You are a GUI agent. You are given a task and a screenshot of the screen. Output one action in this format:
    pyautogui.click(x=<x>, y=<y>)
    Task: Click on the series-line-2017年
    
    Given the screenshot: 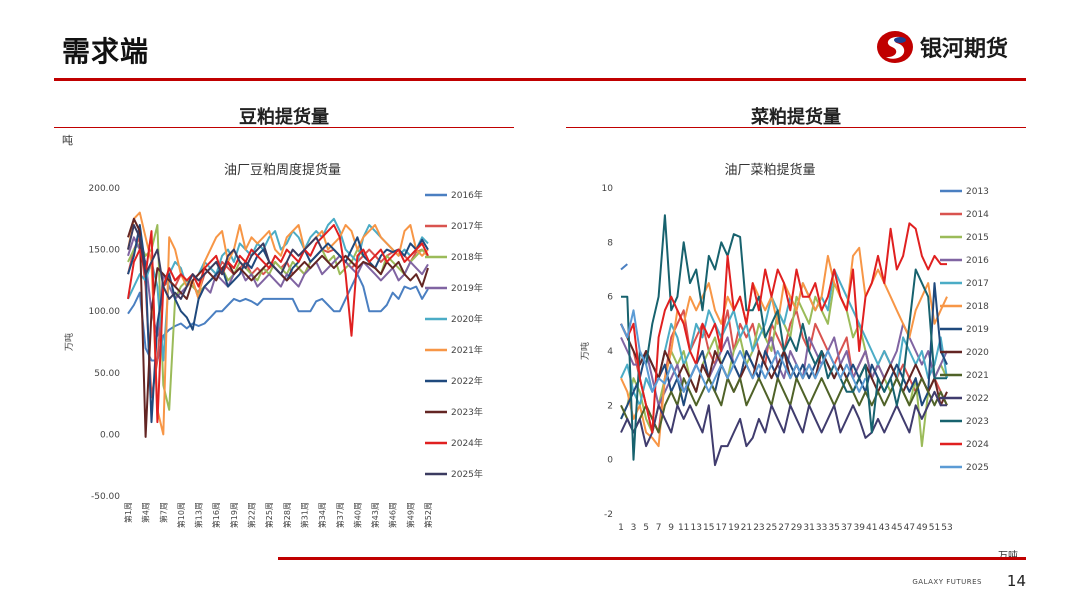 What is the action you would take?
    pyautogui.click(x=278, y=317)
    